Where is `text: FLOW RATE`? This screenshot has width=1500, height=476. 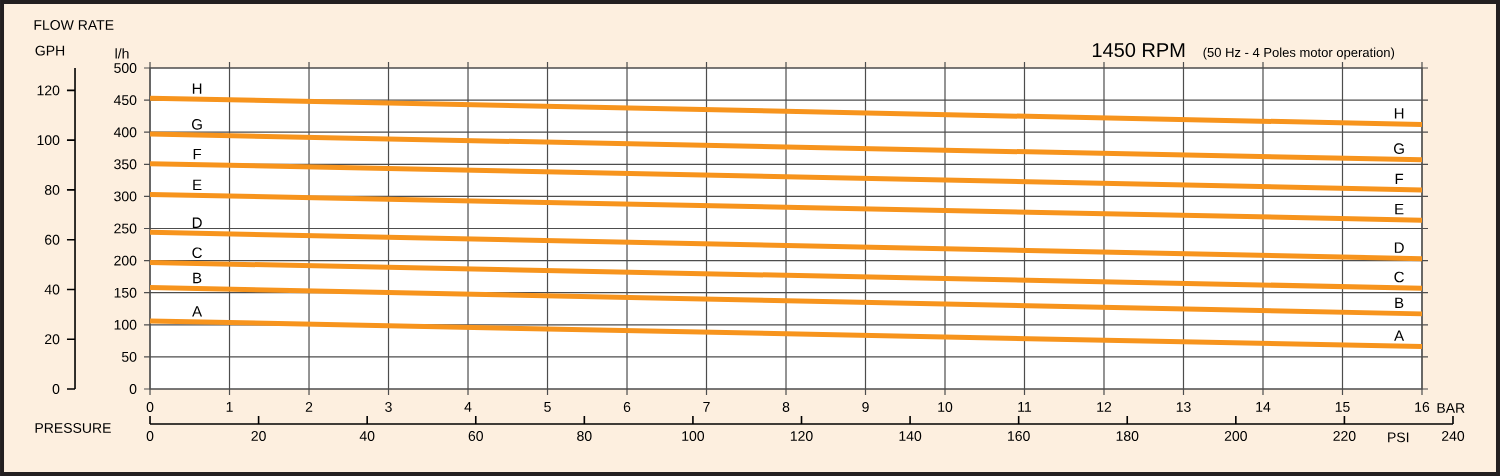 text: FLOW RATE is located at coordinates (74, 25).